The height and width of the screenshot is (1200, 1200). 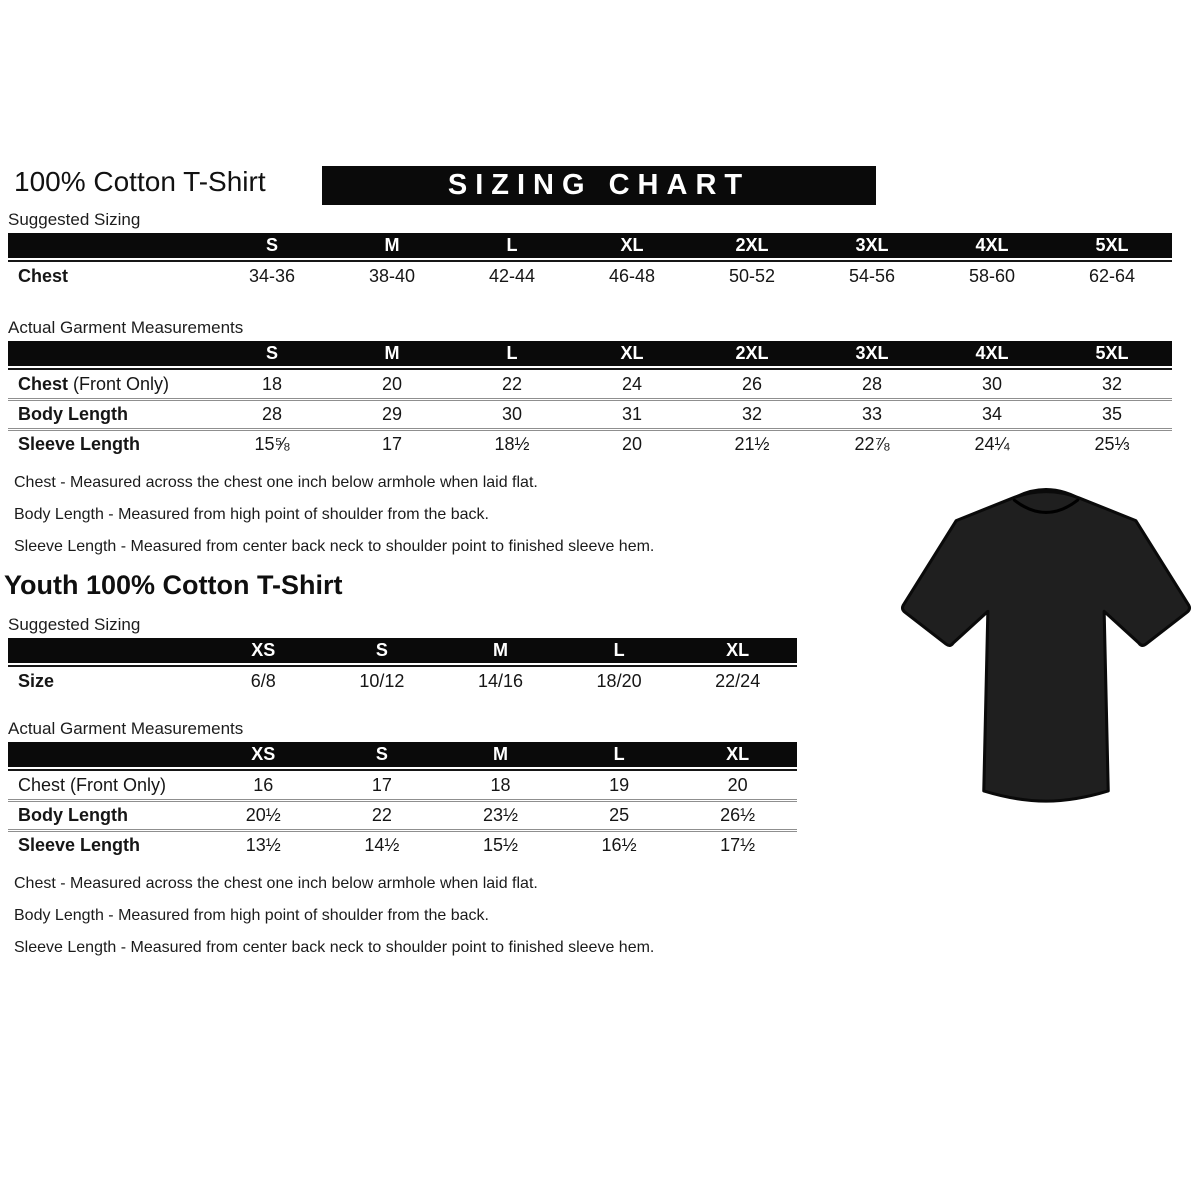 I want to click on row-label-cell: Chest, so click(x=110, y=275).